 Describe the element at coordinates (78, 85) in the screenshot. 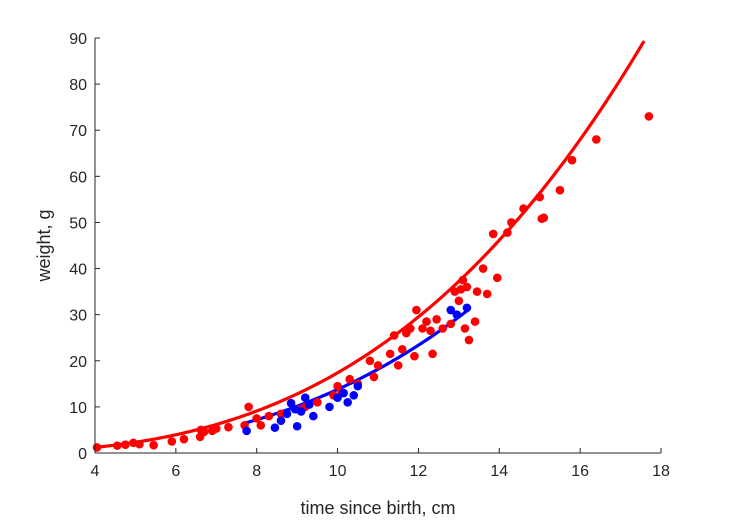

I see `y-tick-label: 80` at that location.